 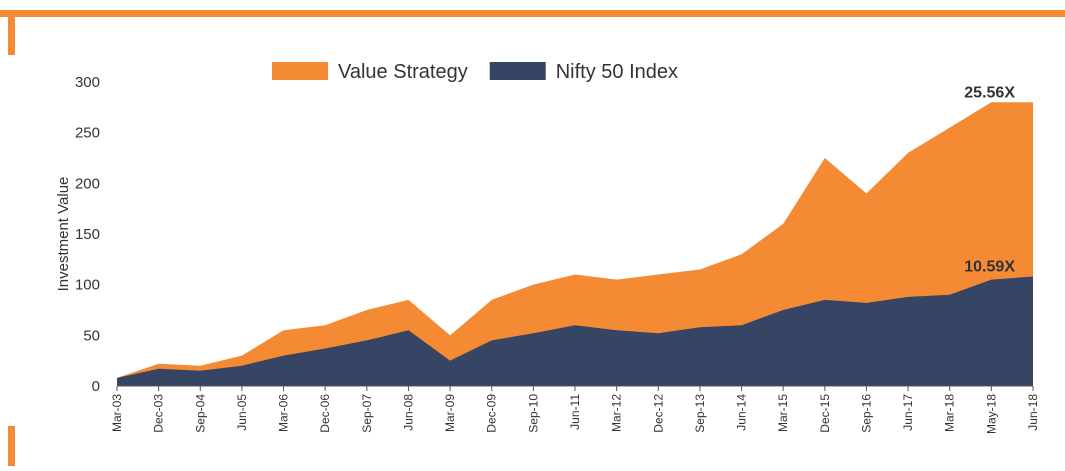 What do you see at coordinates (200, 413) in the screenshot?
I see `x-tick-label: Sep-04` at bounding box center [200, 413].